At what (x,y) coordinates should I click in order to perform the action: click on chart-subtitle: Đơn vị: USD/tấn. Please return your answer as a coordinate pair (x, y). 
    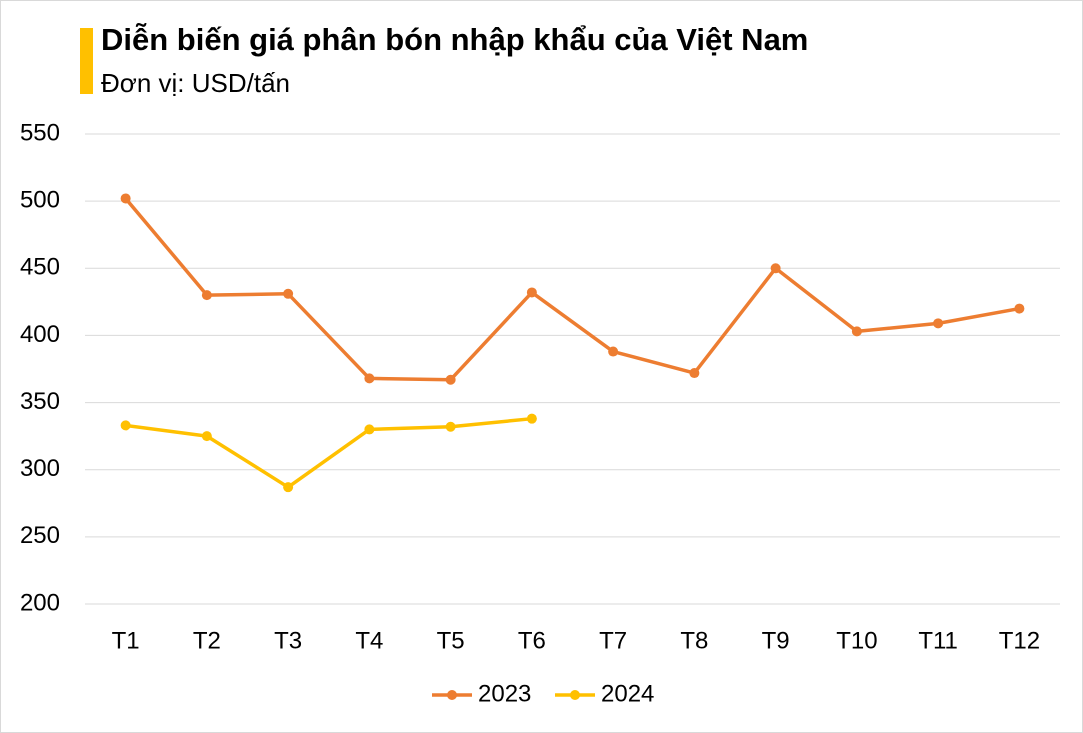
    Looking at the image, I should click on (195, 83).